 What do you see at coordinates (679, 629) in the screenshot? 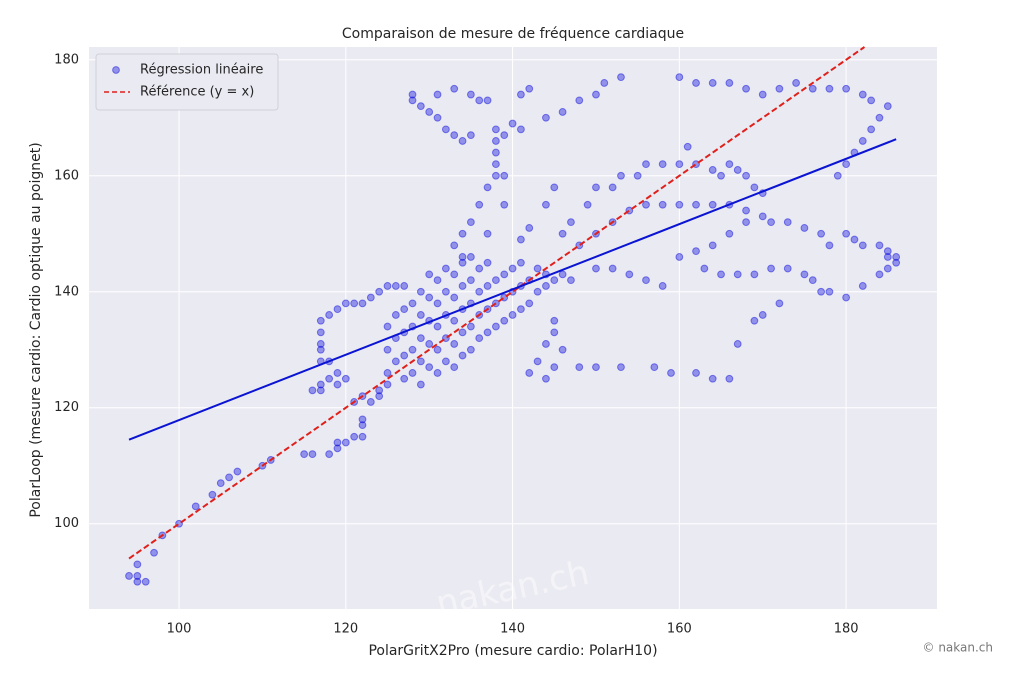
I see `x-tick-label: 160` at bounding box center [679, 629].